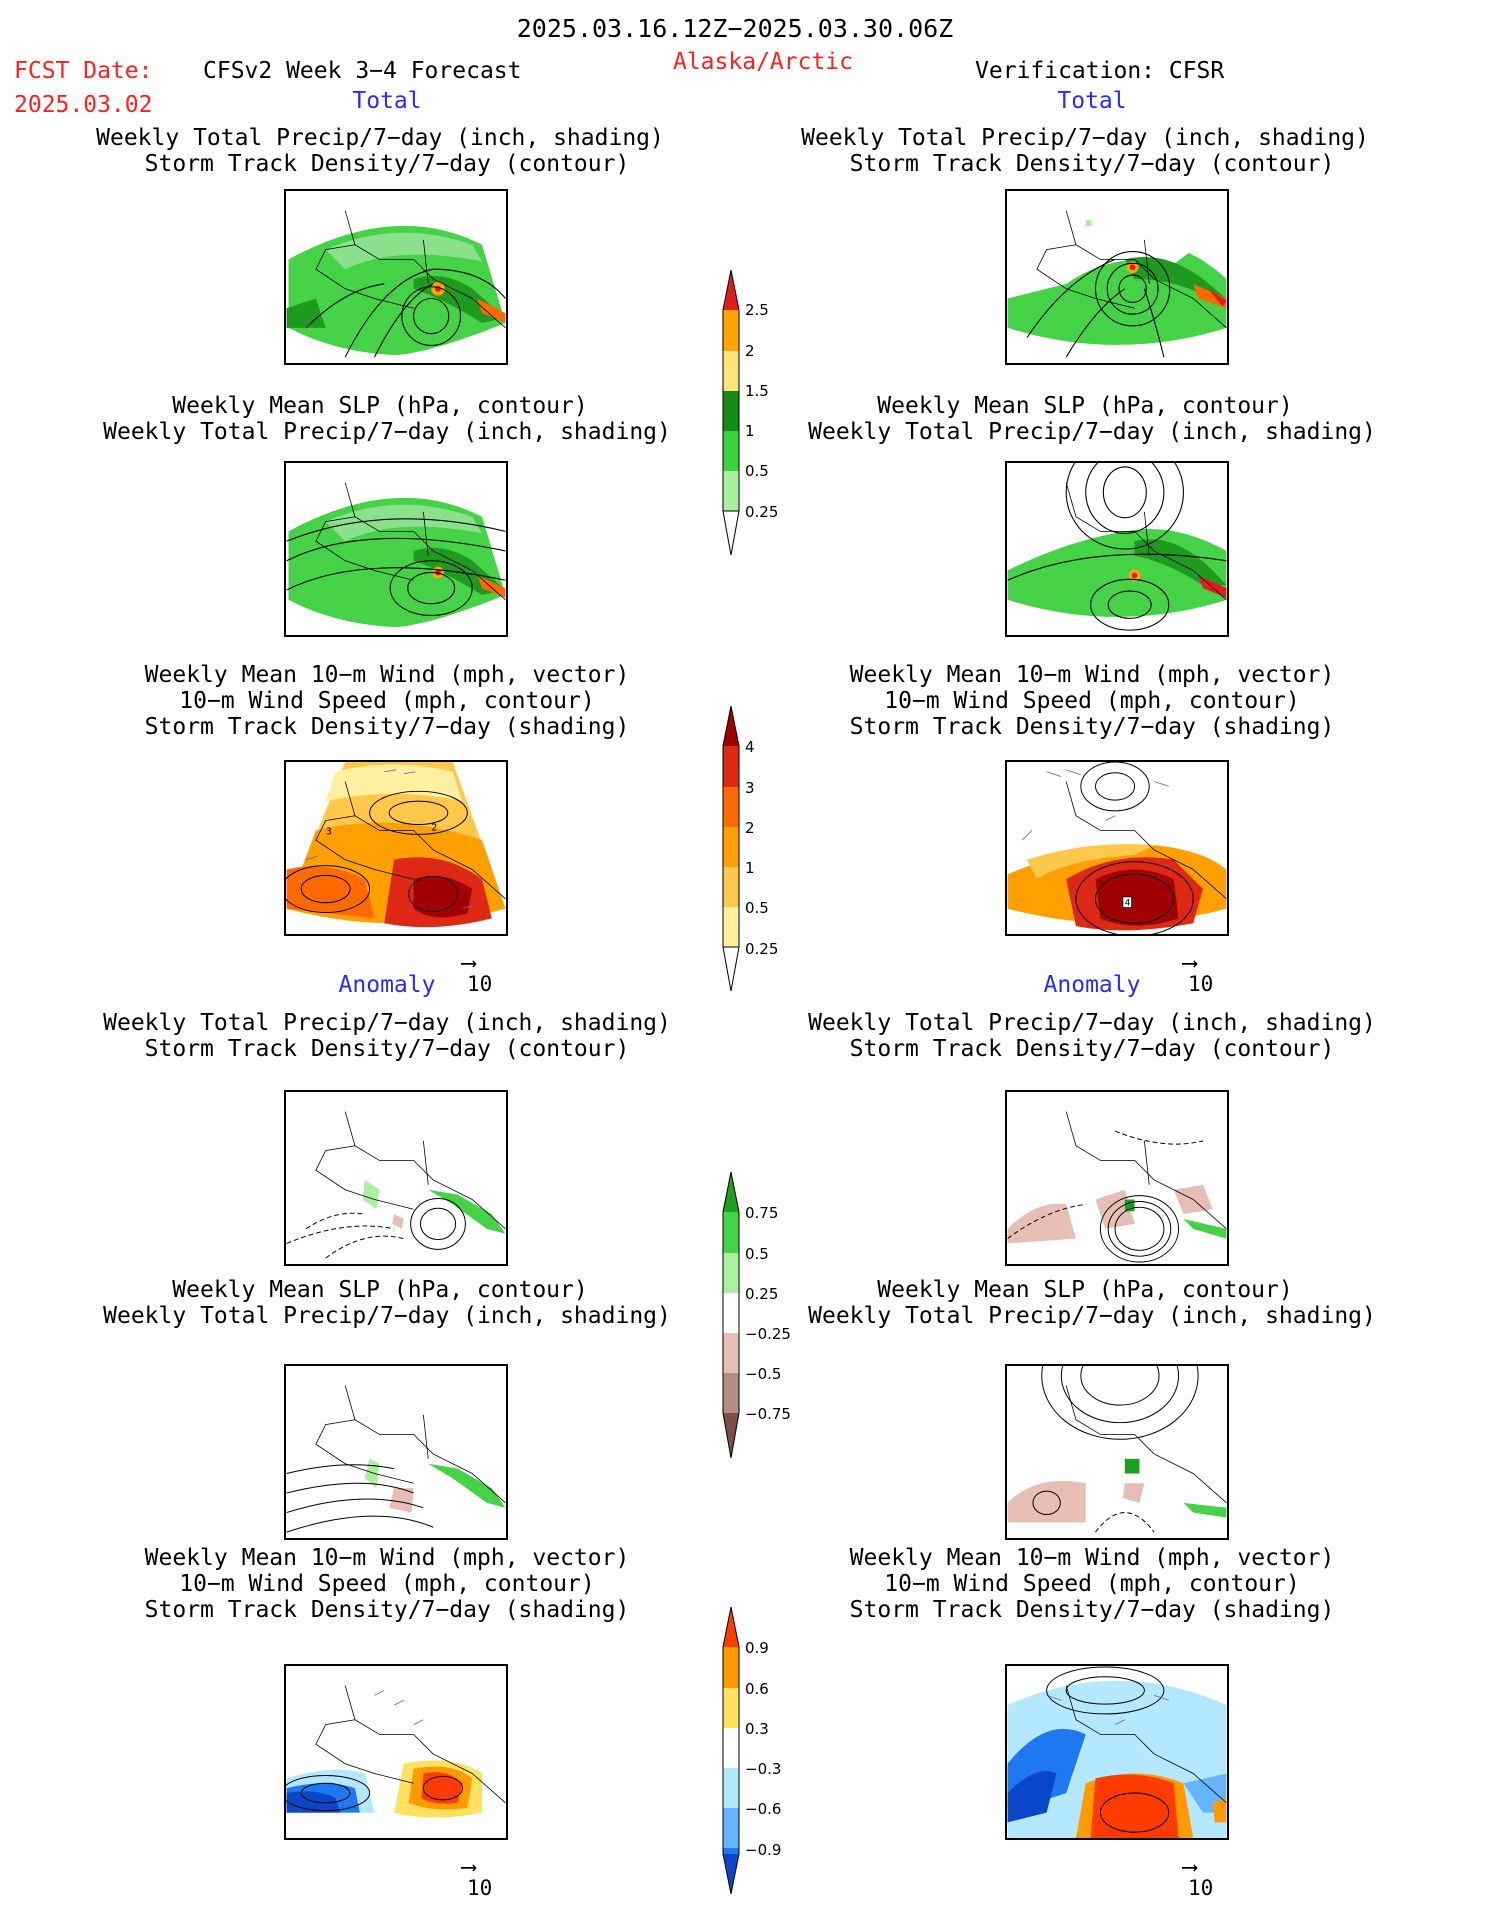  Describe the element at coordinates (387, 675) in the screenshot. I see `r3l-title1: Weekly Mean 10−m Wind (mph, vector)` at that location.